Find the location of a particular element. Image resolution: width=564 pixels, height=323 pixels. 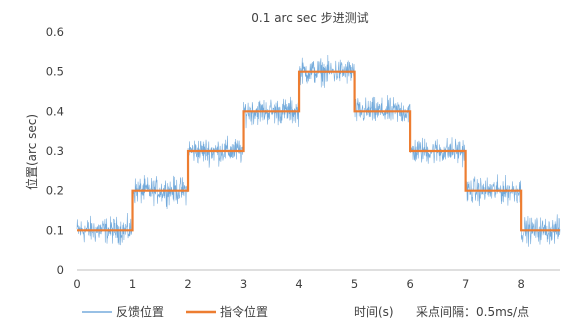

x-tick-label: 5 is located at coordinates (354, 284).